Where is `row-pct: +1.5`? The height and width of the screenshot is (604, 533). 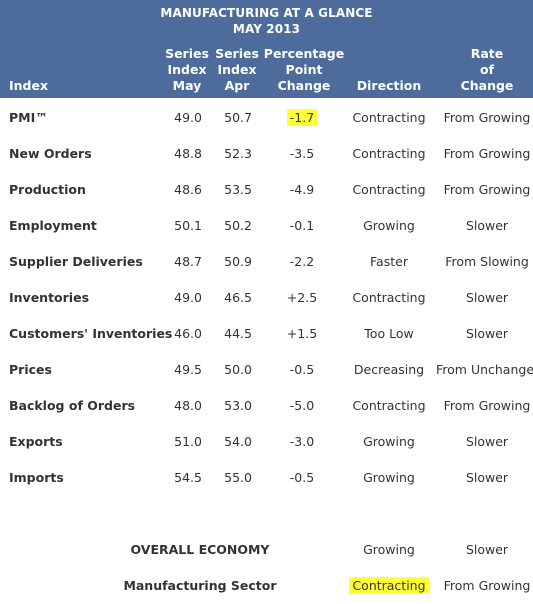 row-pct: +1.5 is located at coordinates (302, 333).